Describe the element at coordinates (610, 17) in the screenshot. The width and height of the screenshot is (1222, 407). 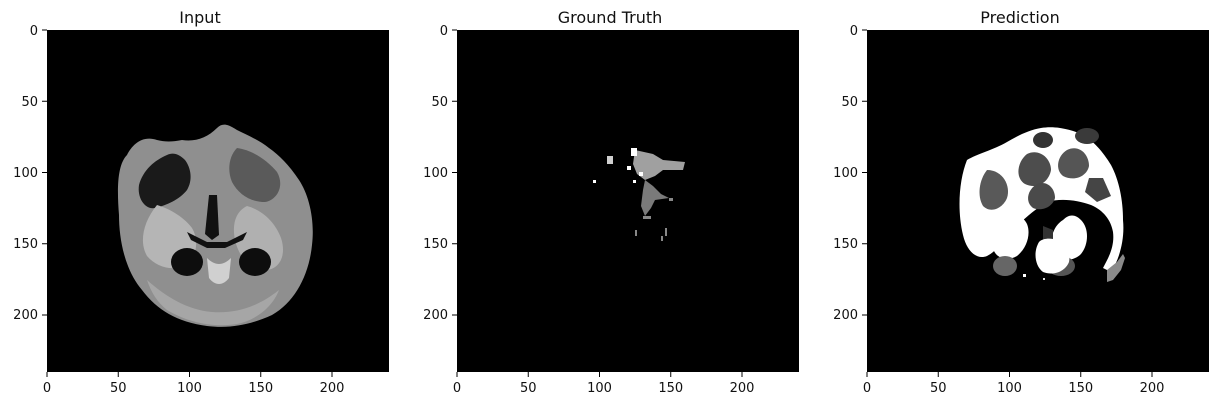
I see `panel-title: Ground Truth` at that location.